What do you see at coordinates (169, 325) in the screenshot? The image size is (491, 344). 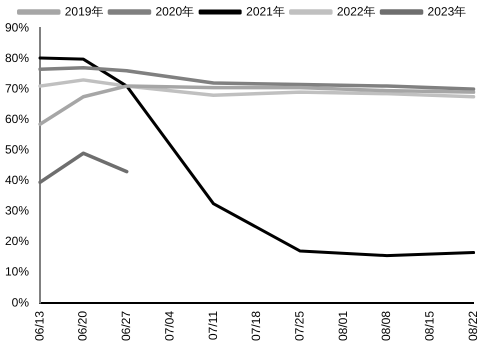 I see `x-tick-label: 07/04` at bounding box center [169, 325].